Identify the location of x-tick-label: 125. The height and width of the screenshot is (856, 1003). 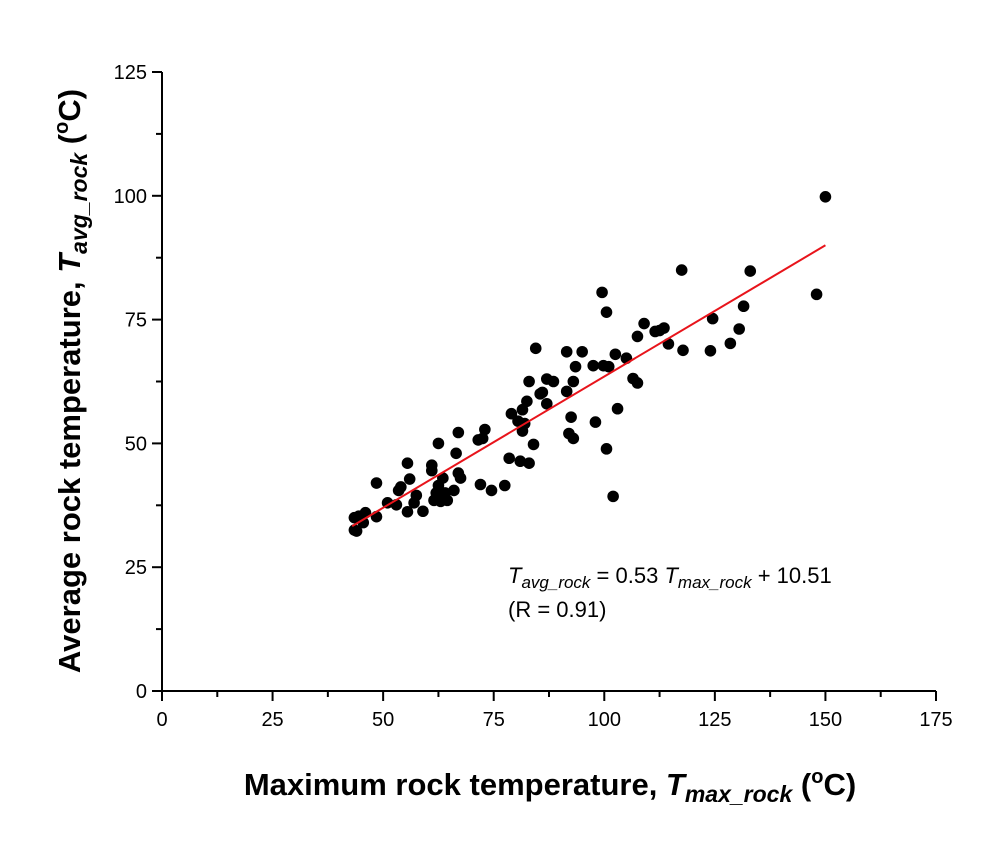
(714, 720).